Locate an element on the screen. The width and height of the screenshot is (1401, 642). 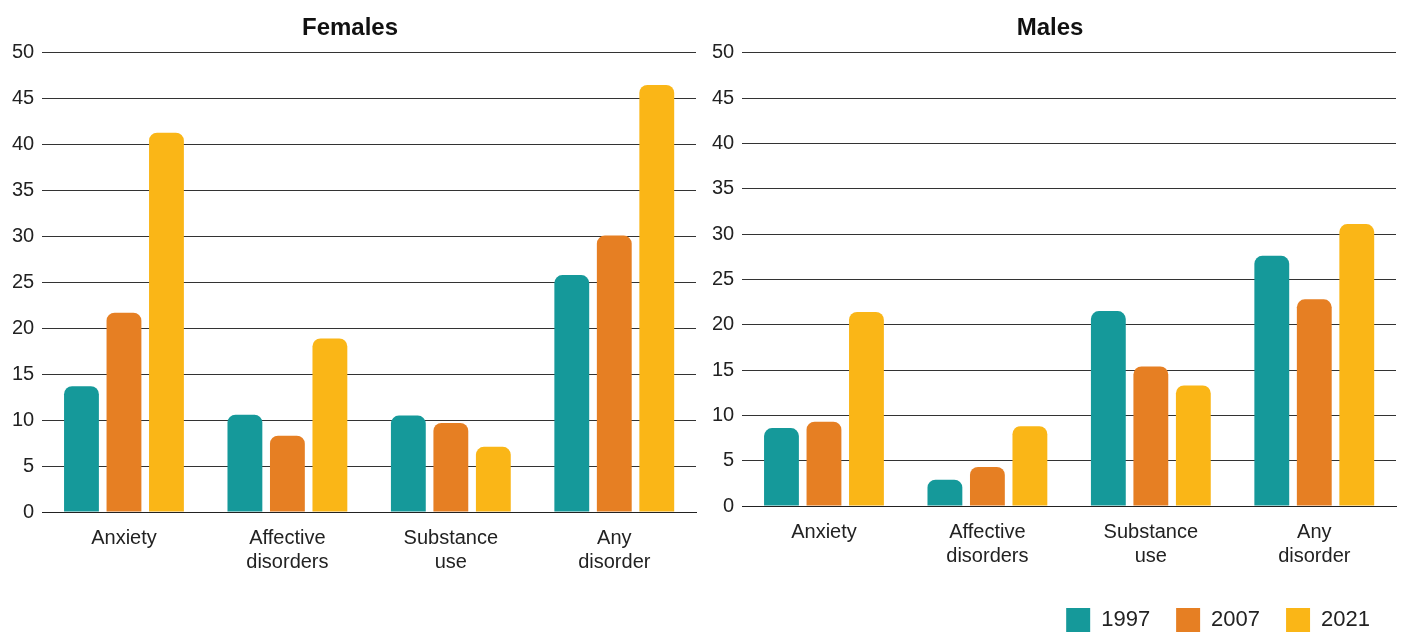
legend-label: 1997 is located at coordinates (1126, 619).